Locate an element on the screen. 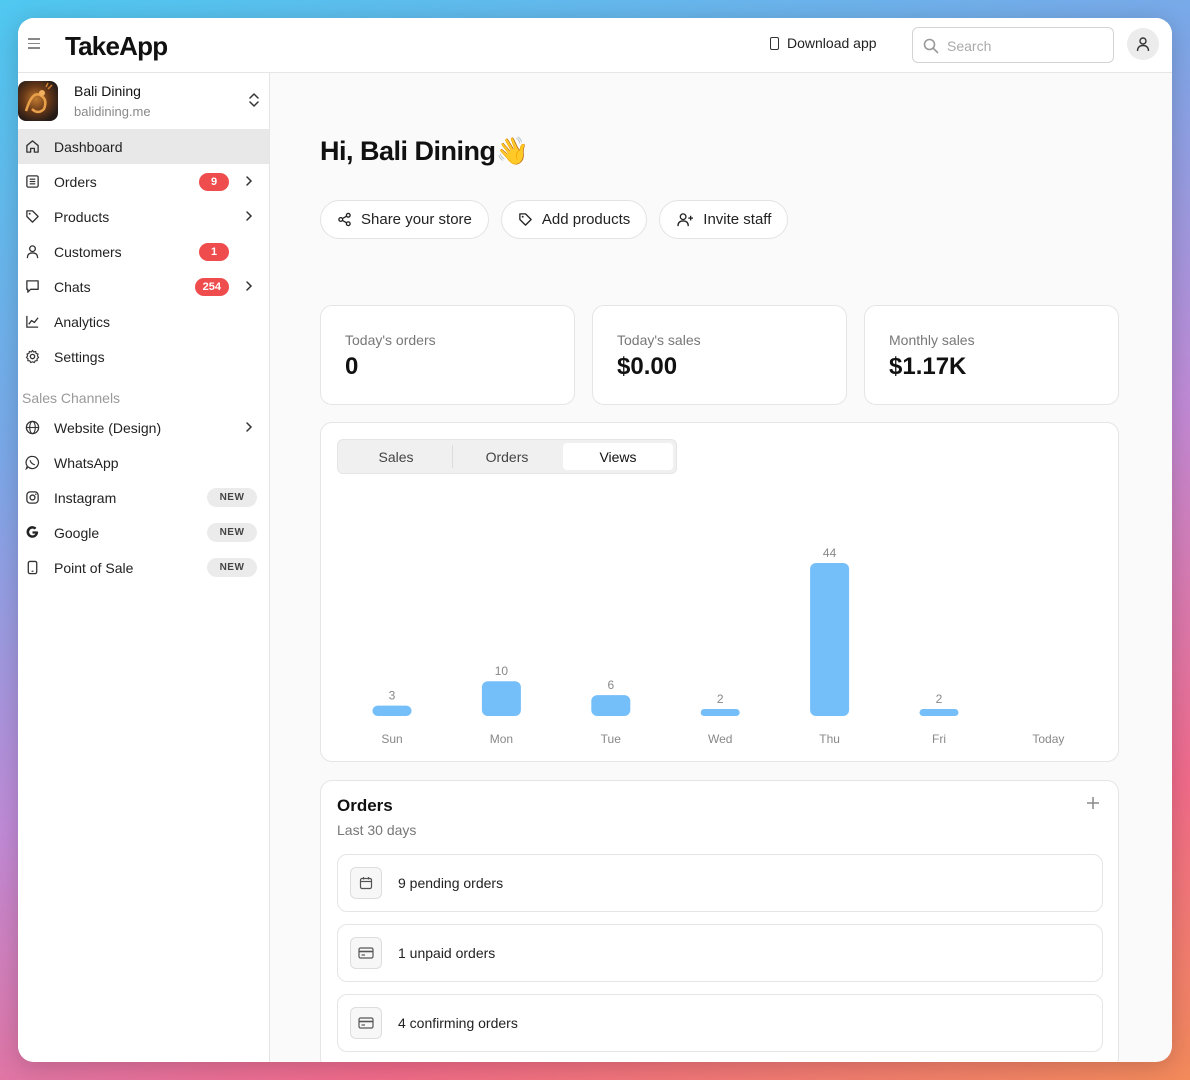 The width and height of the screenshot is (1190, 1080). home-icon is located at coordinates (32, 146).